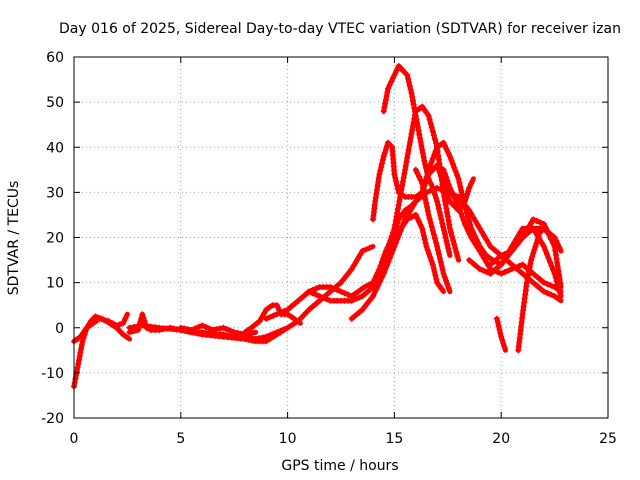 This screenshot has width=640, height=480. Describe the element at coordinates (52, 419) in the screenshot. I see `y-tick-label: -20` at that location.